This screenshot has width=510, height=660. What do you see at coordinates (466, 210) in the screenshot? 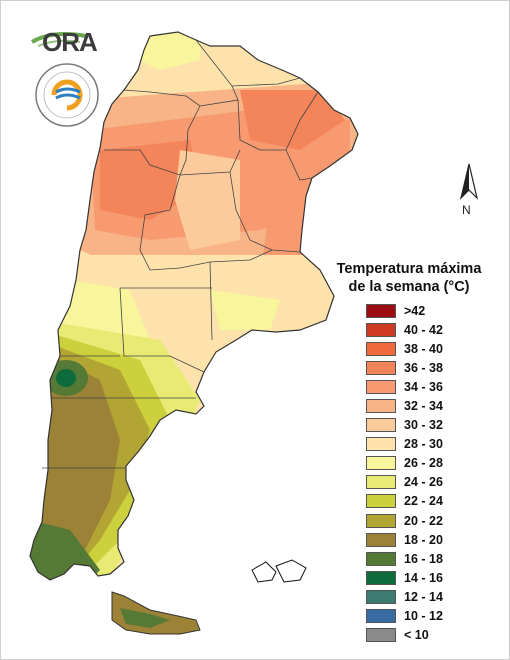
I see `north-label: N` at bounding box center [466, 210].